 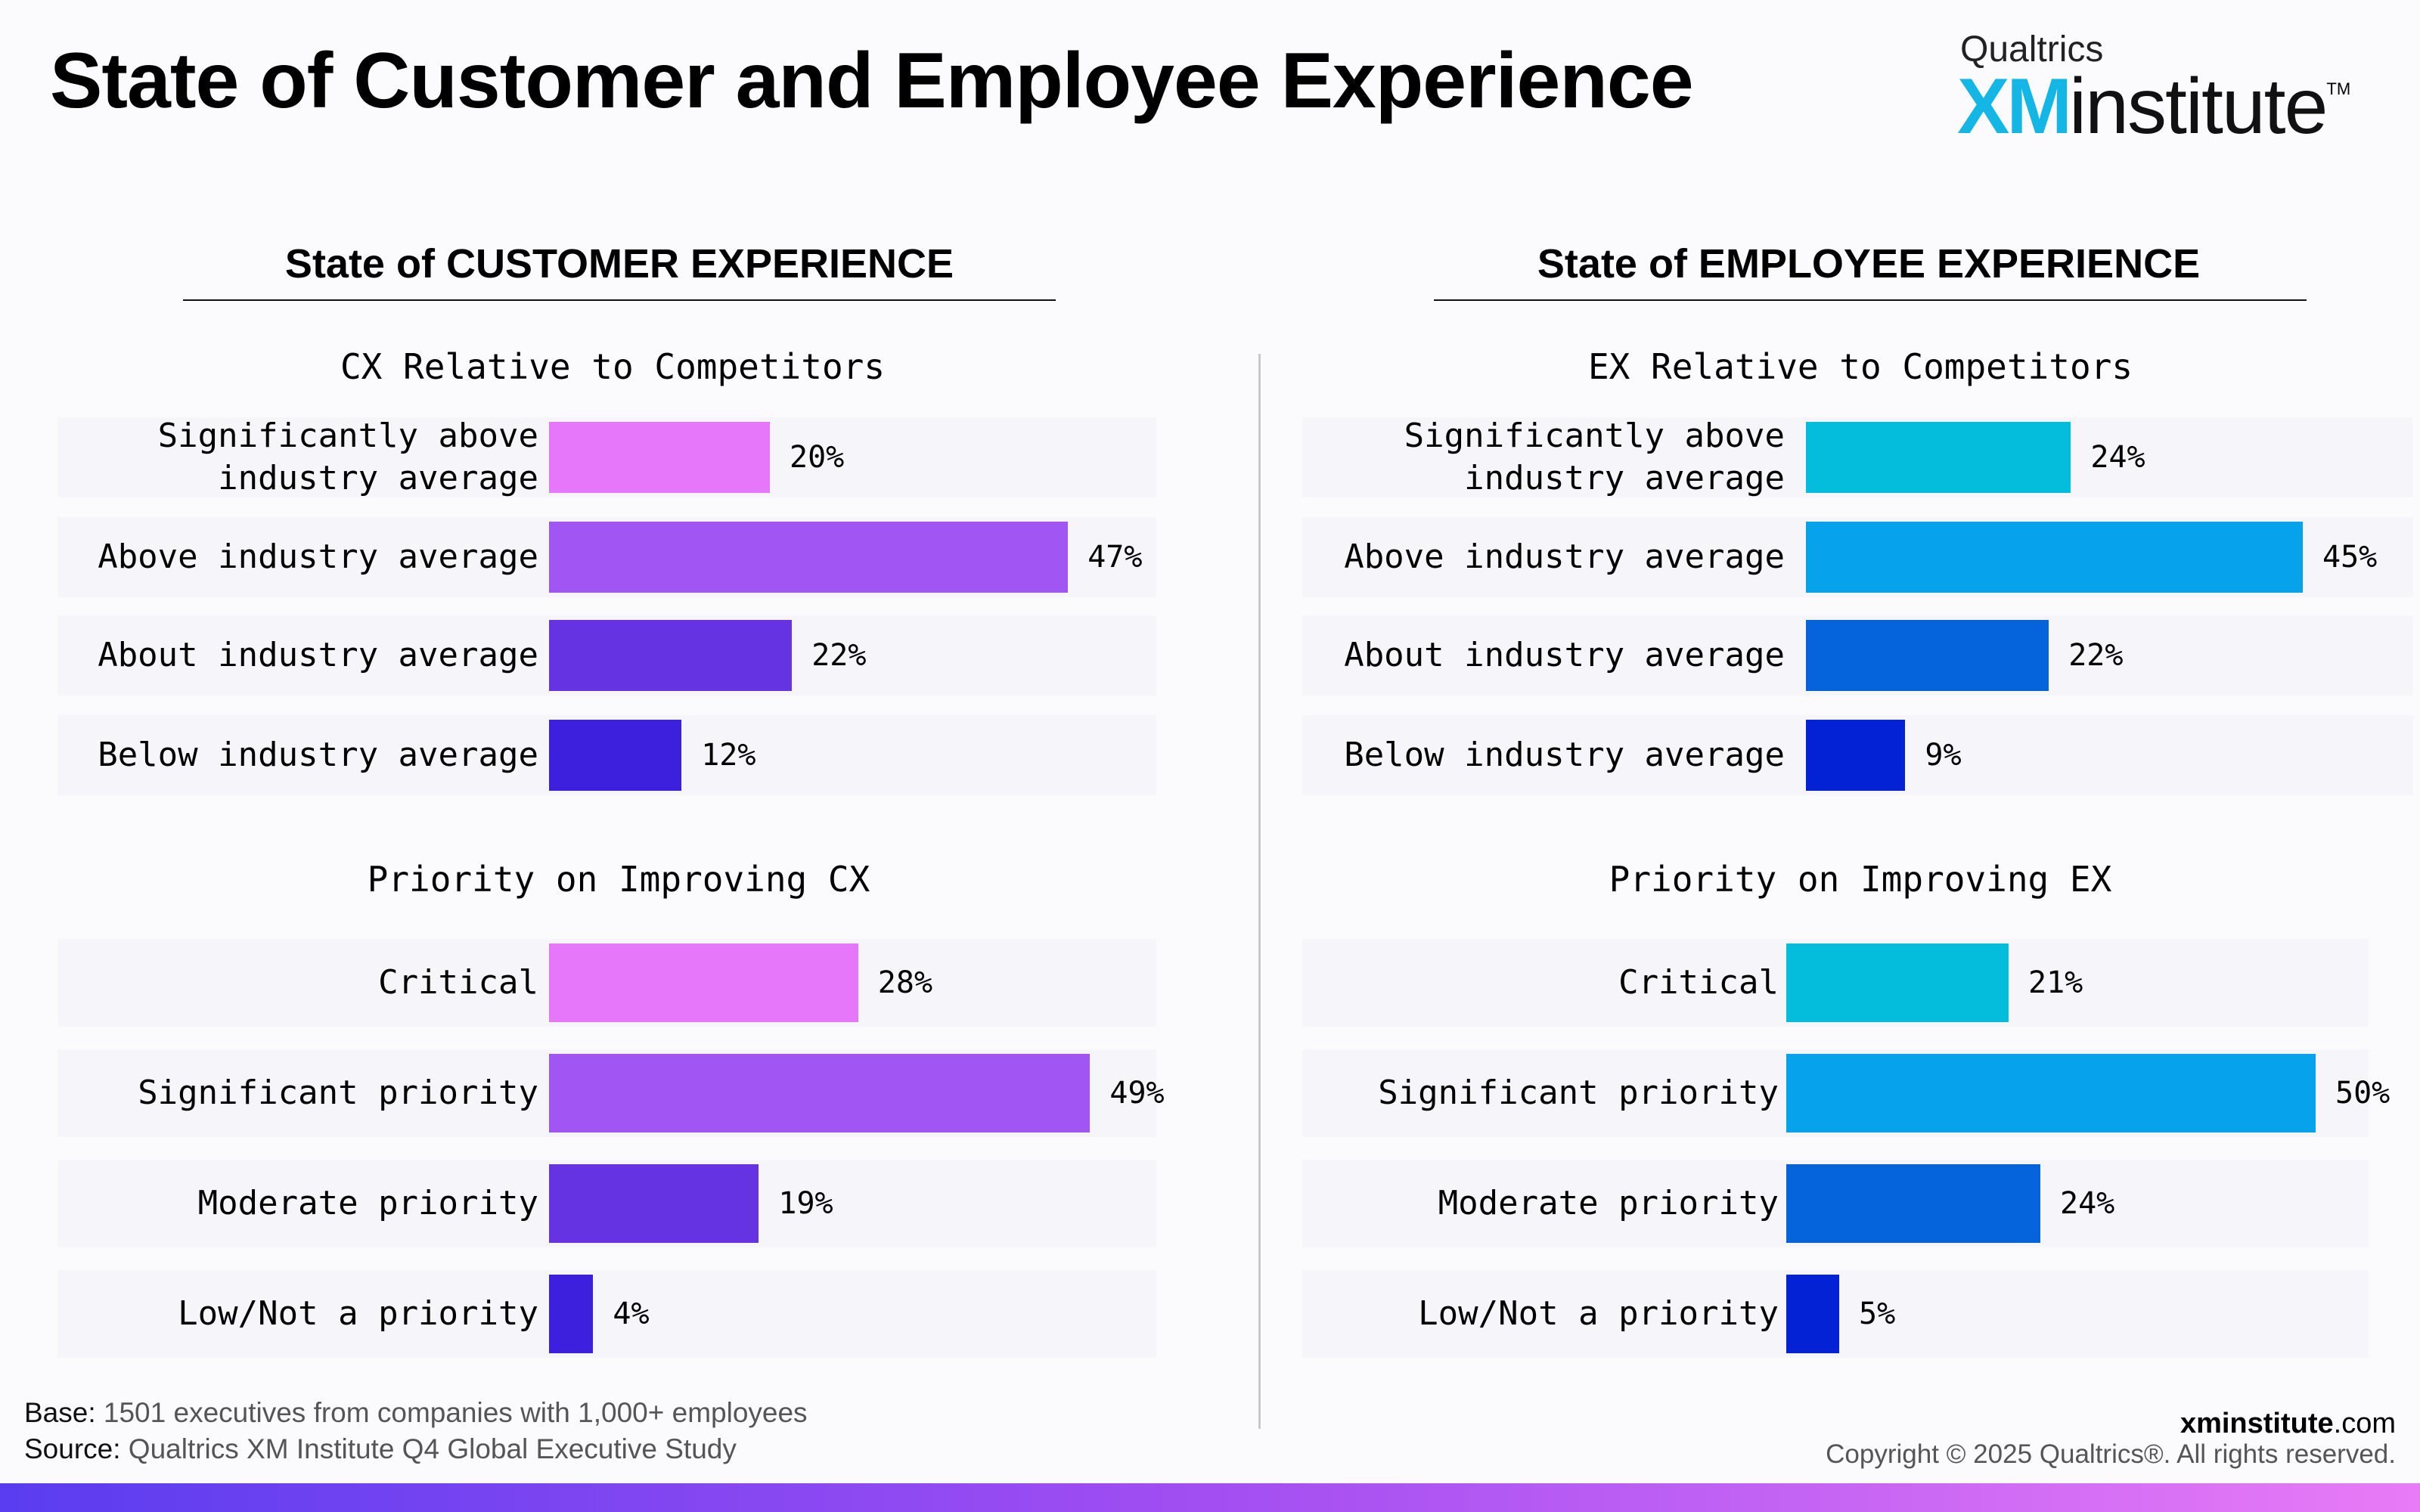 What do you see at coordinates (1137, 1093) in the screenshot?
I see `bar-value-label: 49%` at bounding box center [1137, 1093].